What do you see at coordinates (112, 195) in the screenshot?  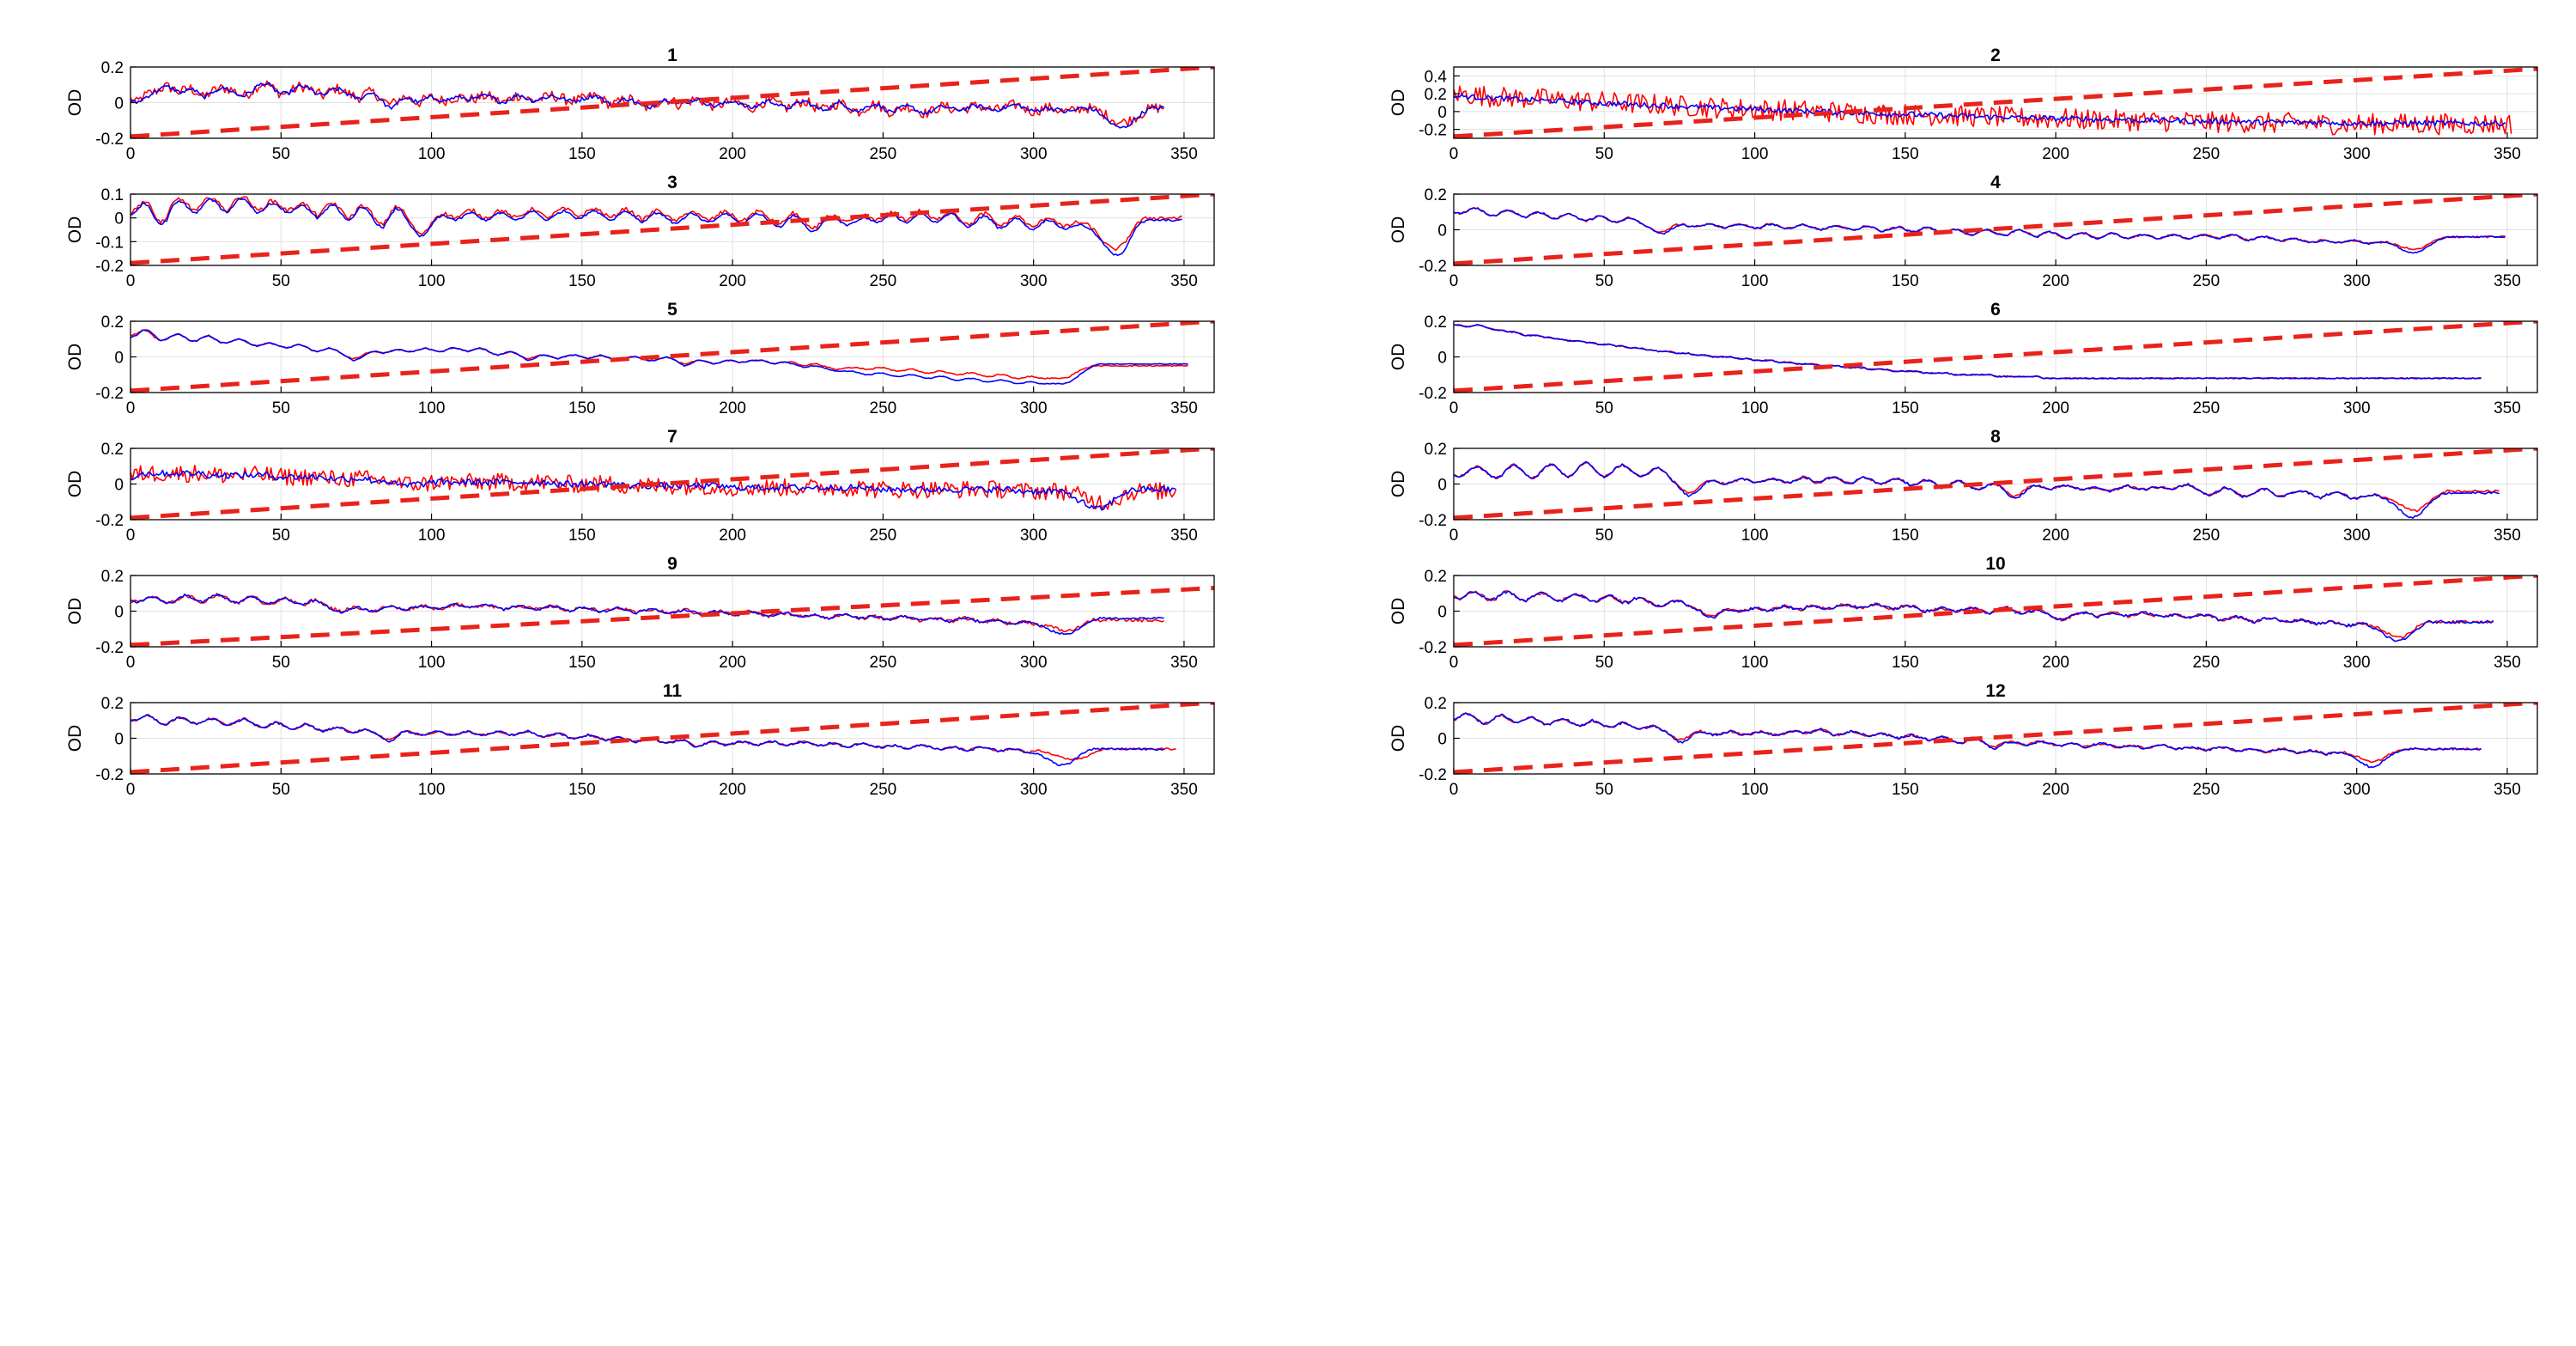 I see `y-tick-label: 0.1` at bounding box center [112, 195].